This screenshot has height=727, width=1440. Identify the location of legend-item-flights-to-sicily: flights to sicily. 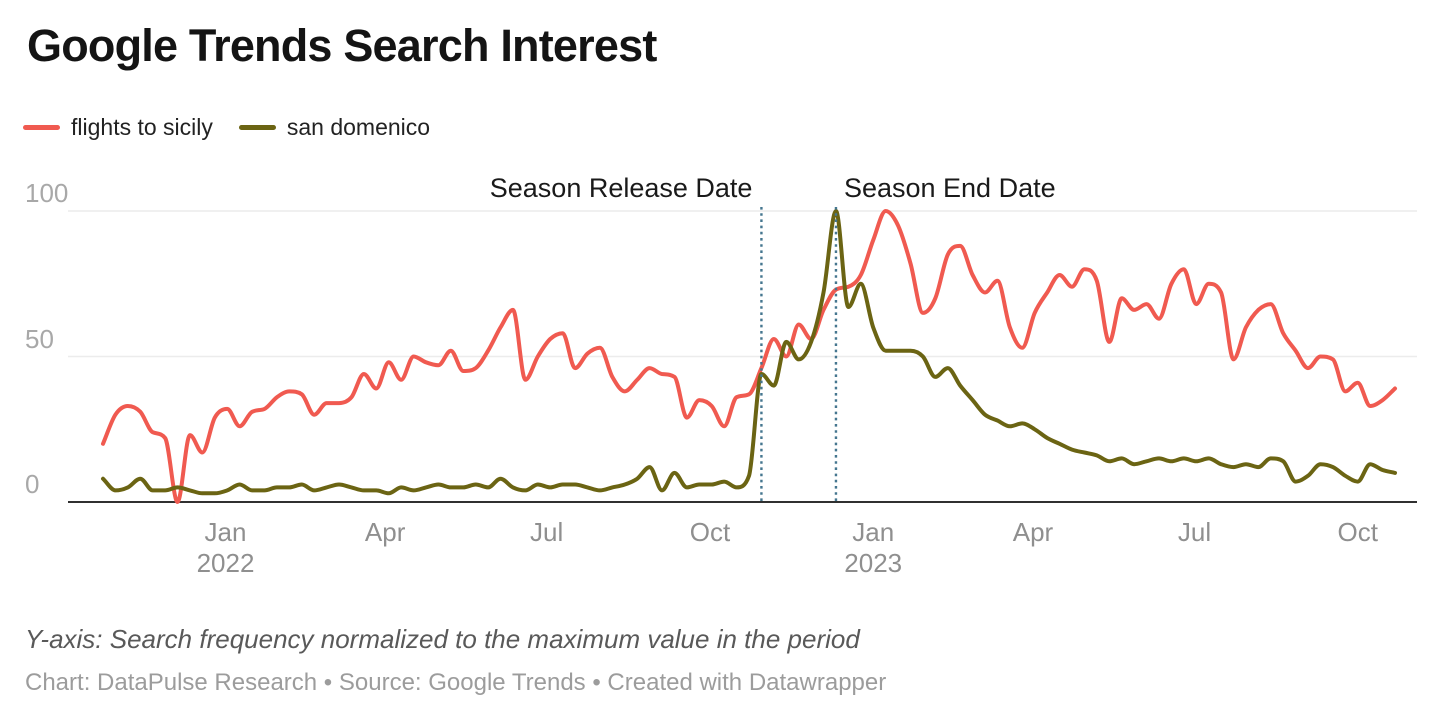
(118, 127).